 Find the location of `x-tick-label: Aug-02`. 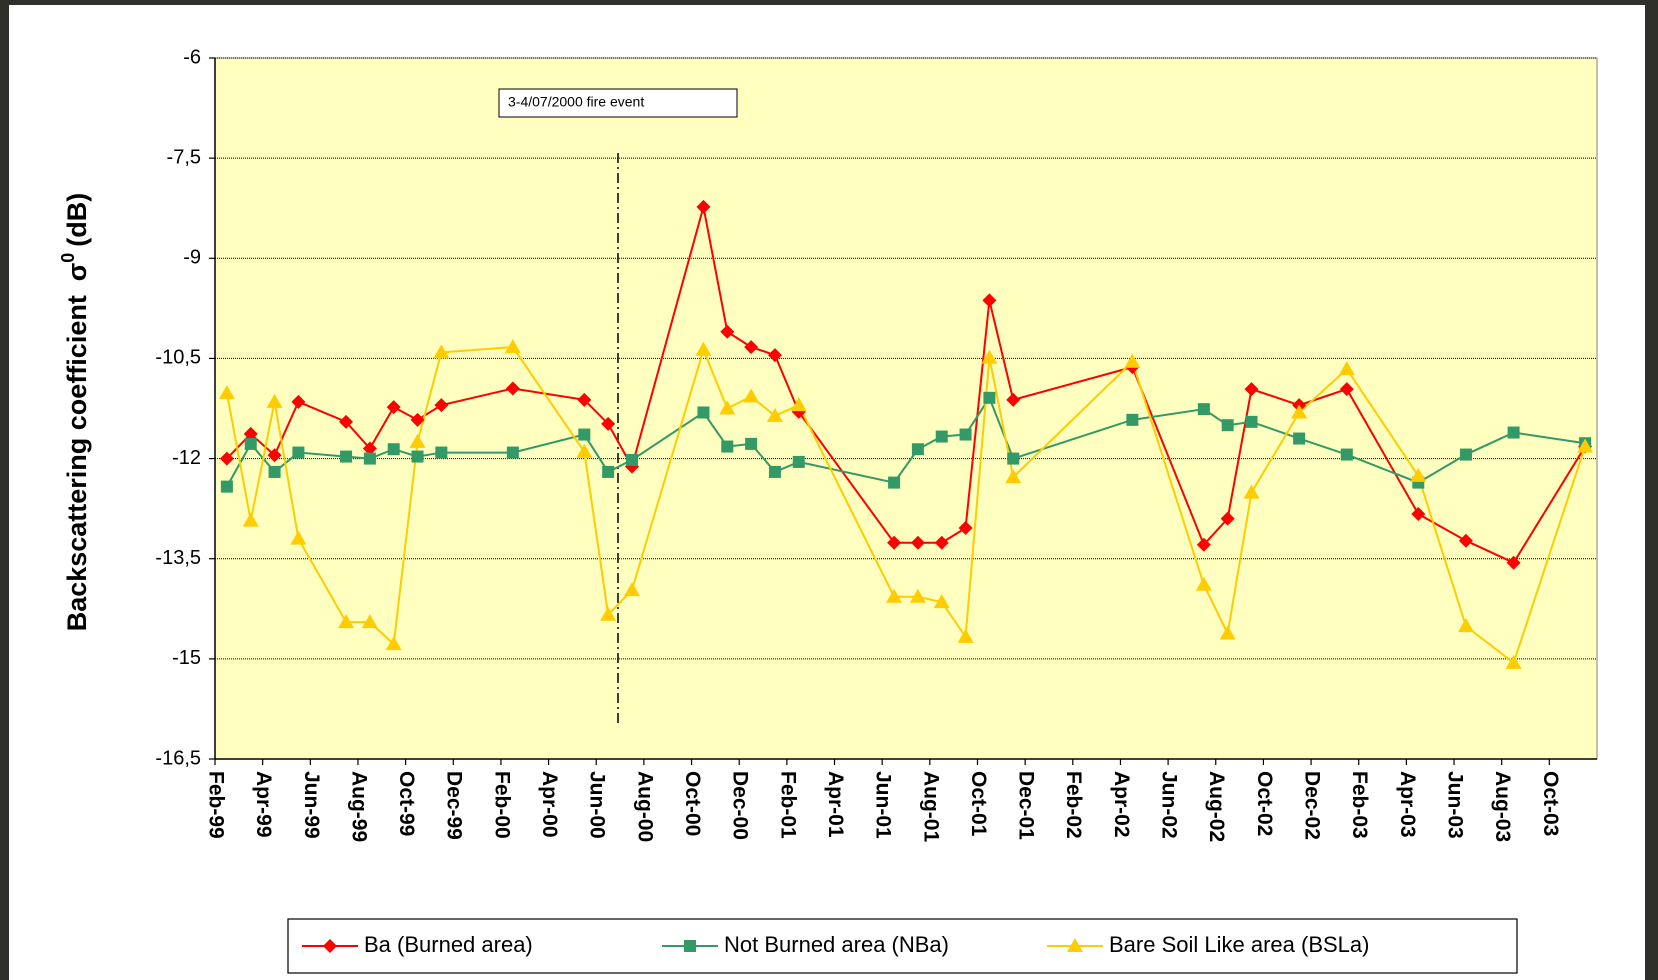

x-tick-label: Aug-02 is located at coordinates (1216, 806).